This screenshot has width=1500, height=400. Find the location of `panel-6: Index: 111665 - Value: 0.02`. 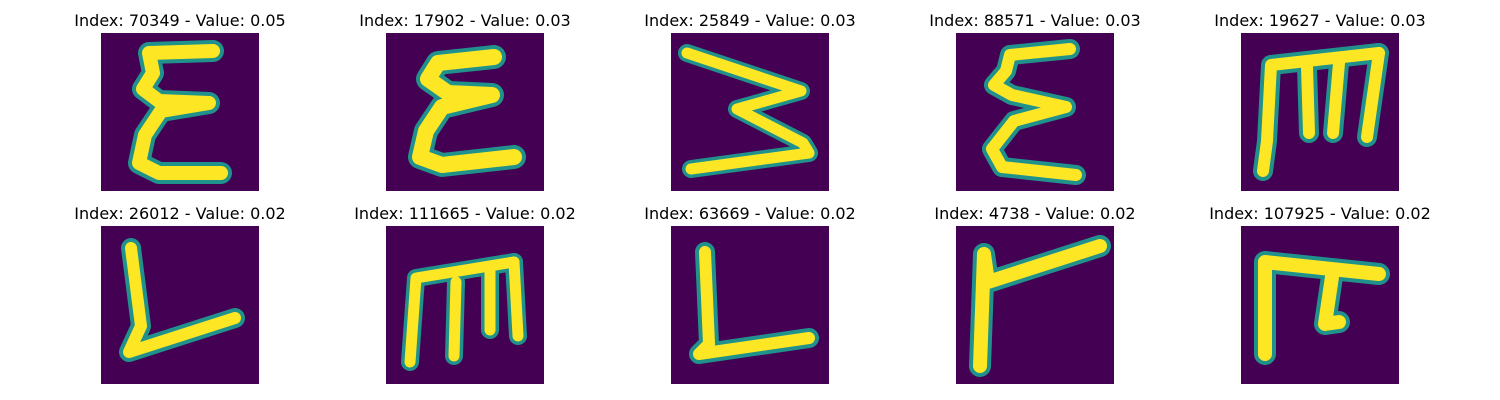

panel-6: Index: 111665 - Value: 0.02 is located at coordinates (465, 299).